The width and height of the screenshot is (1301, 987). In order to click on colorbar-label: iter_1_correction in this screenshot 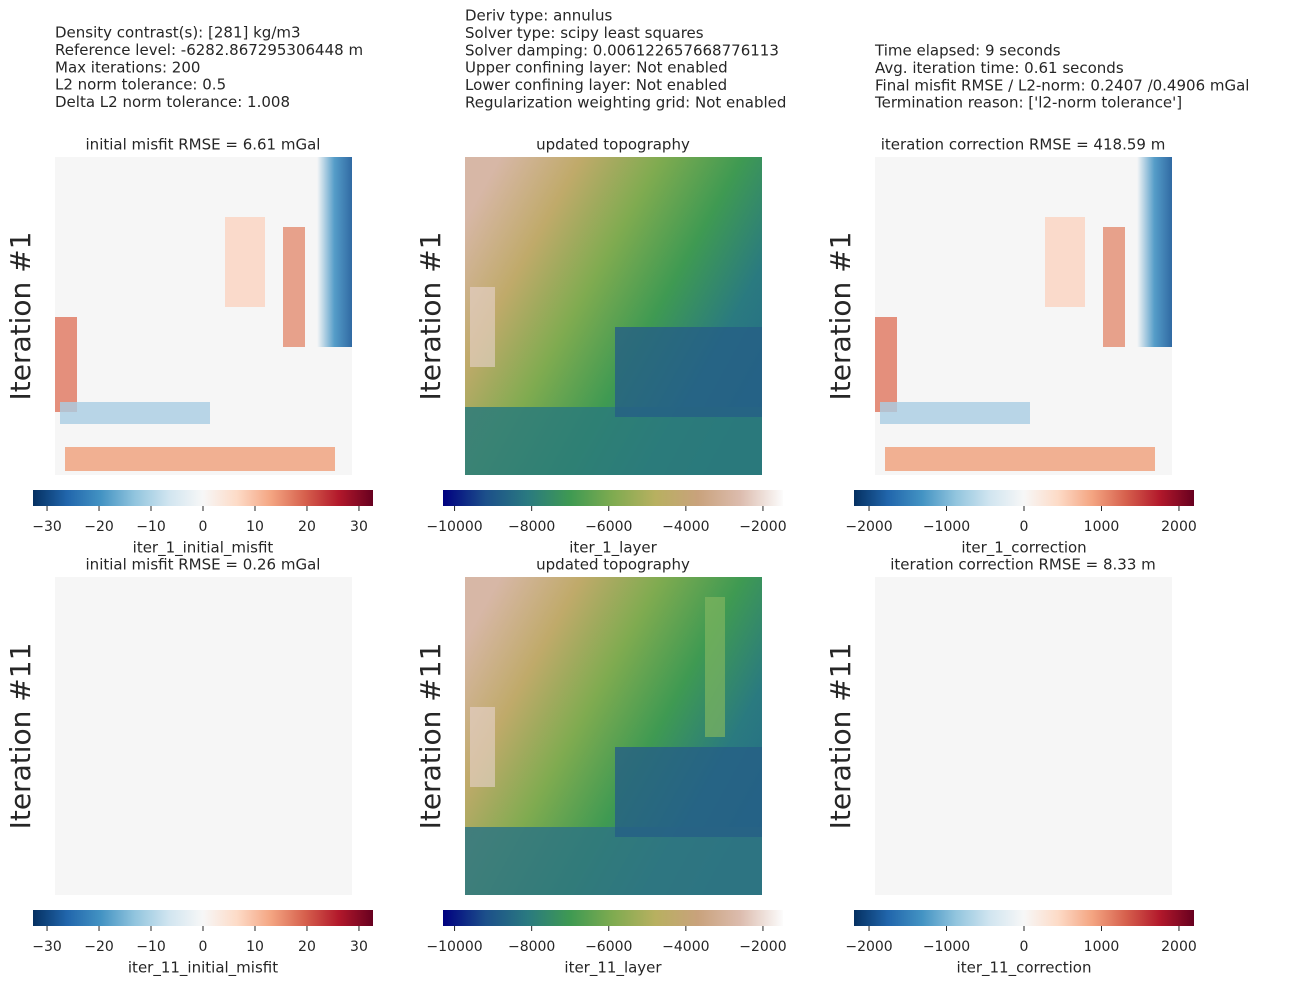, I will do `click(1023, 548)`.